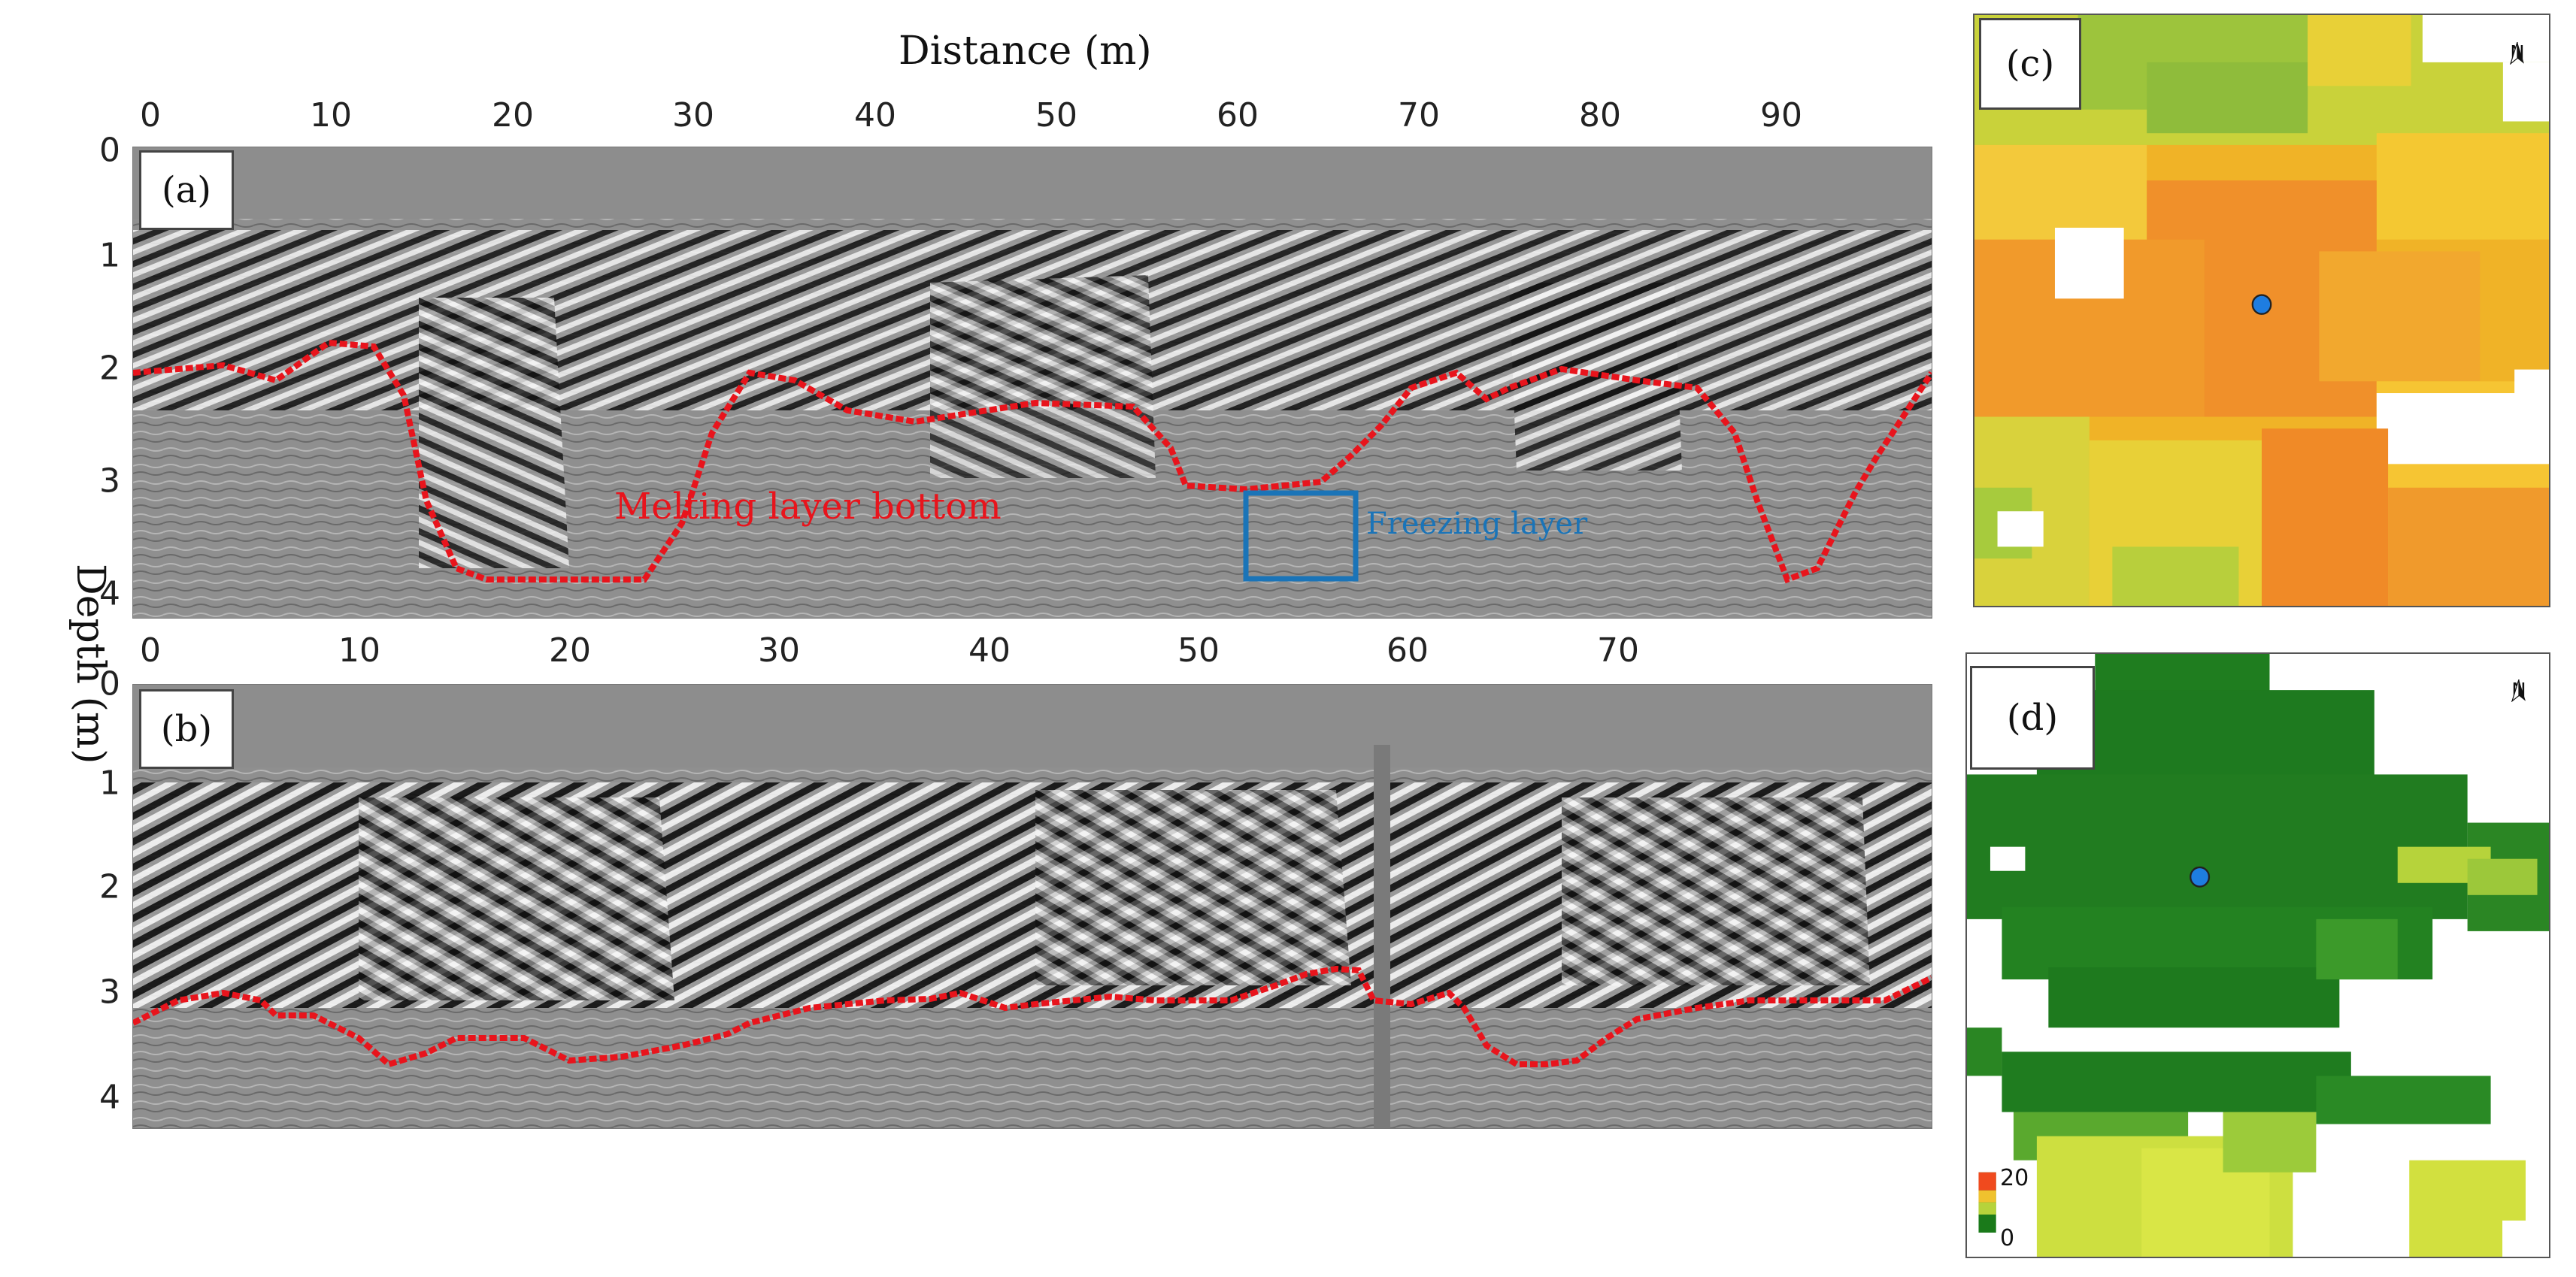  I want to click on y-tick-b: 2, so click(109, 886).